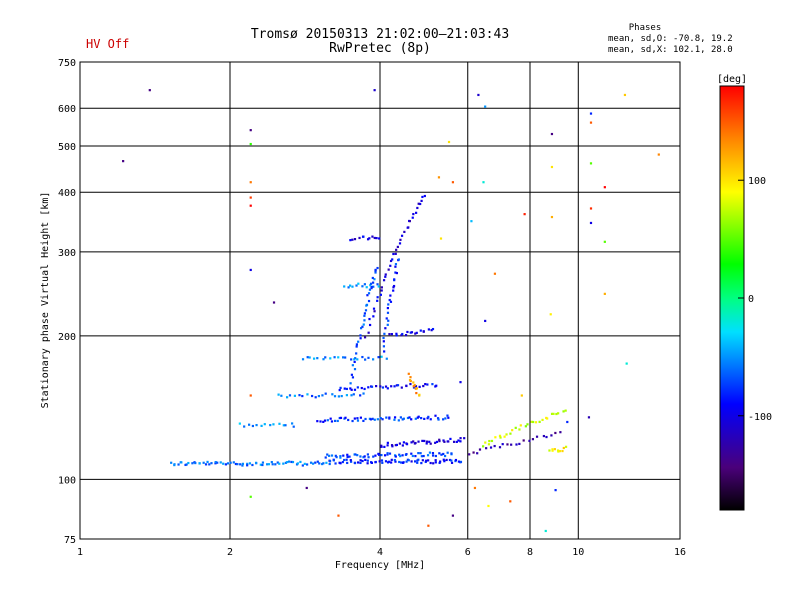  I want to click on y-tick-label: 200, so click(67, 337).